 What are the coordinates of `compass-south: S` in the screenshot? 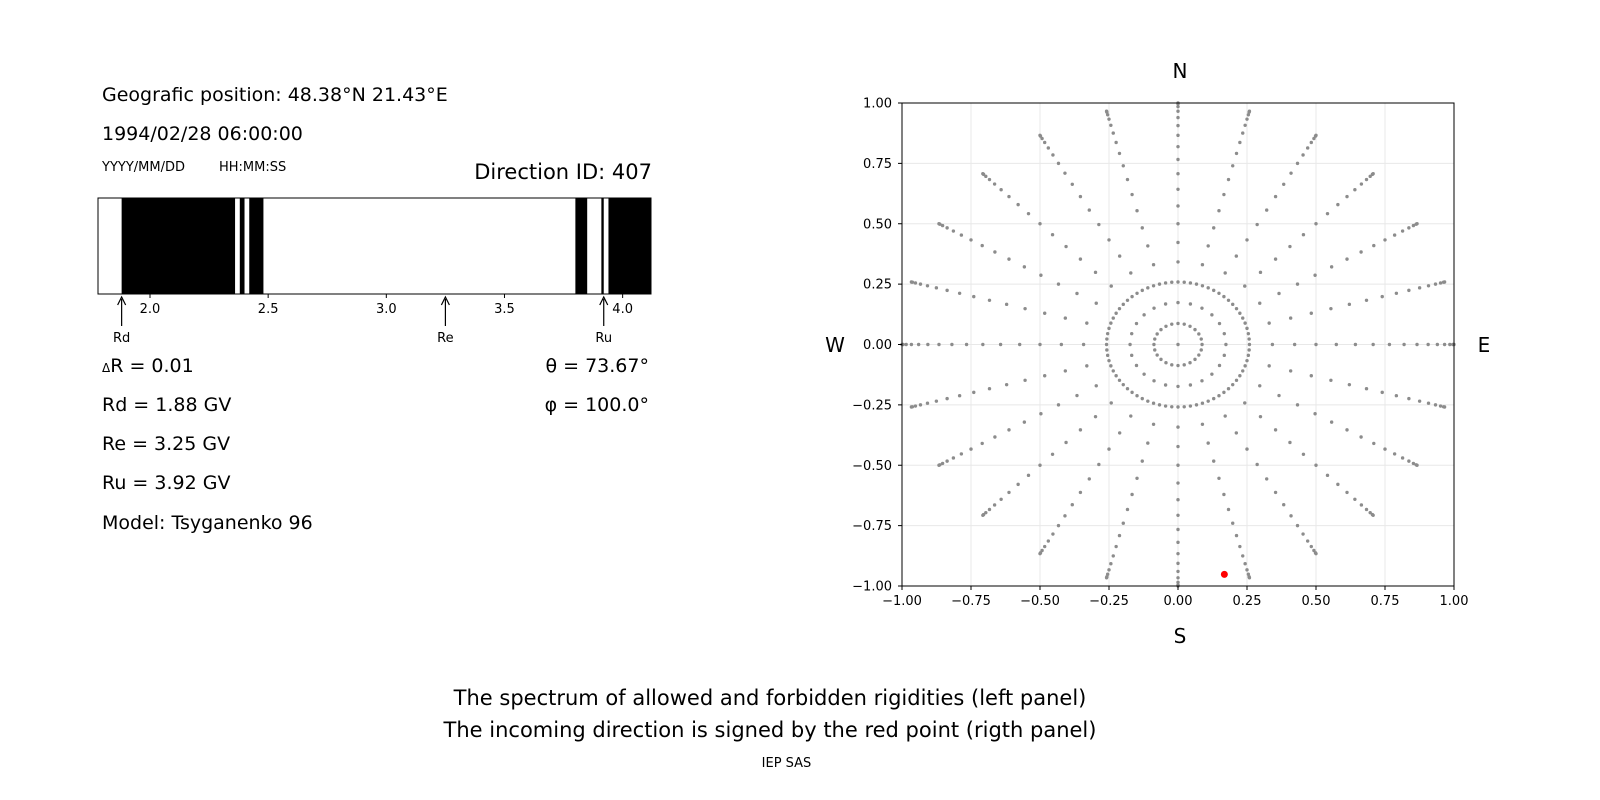 It's located at (1180, 636).